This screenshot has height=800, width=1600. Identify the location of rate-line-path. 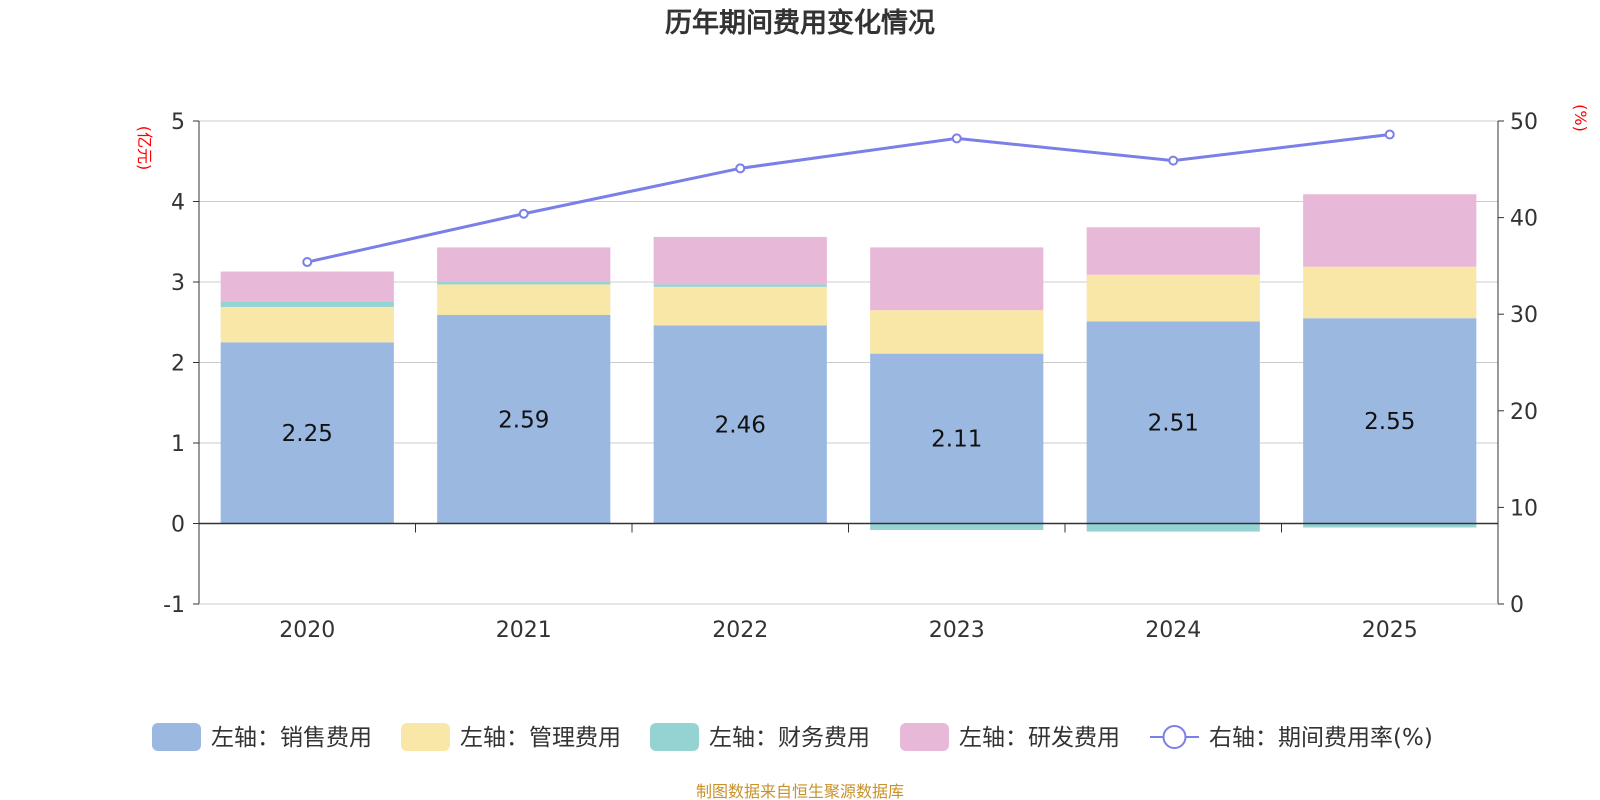
(848, 198).